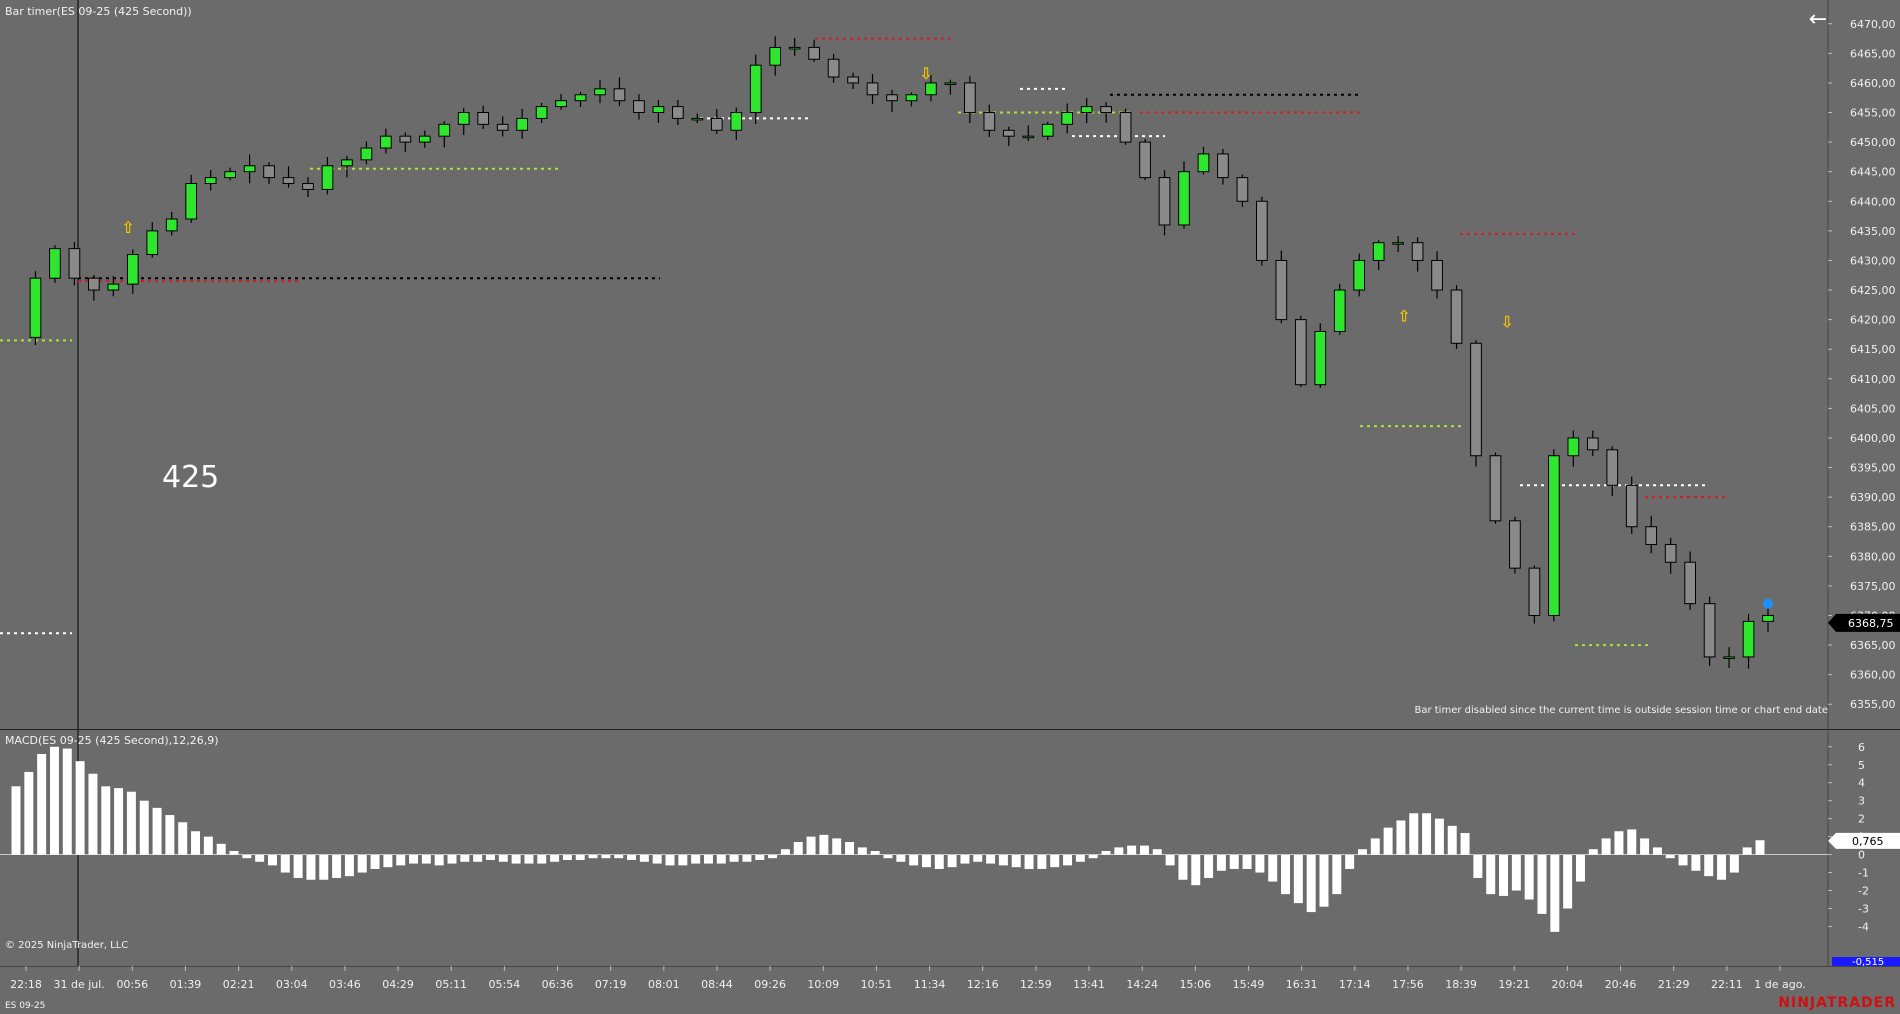 The width and height of the screenshot is (1900, 1014). I want to click on macd-axis-label: 5, so click(1861, 765).